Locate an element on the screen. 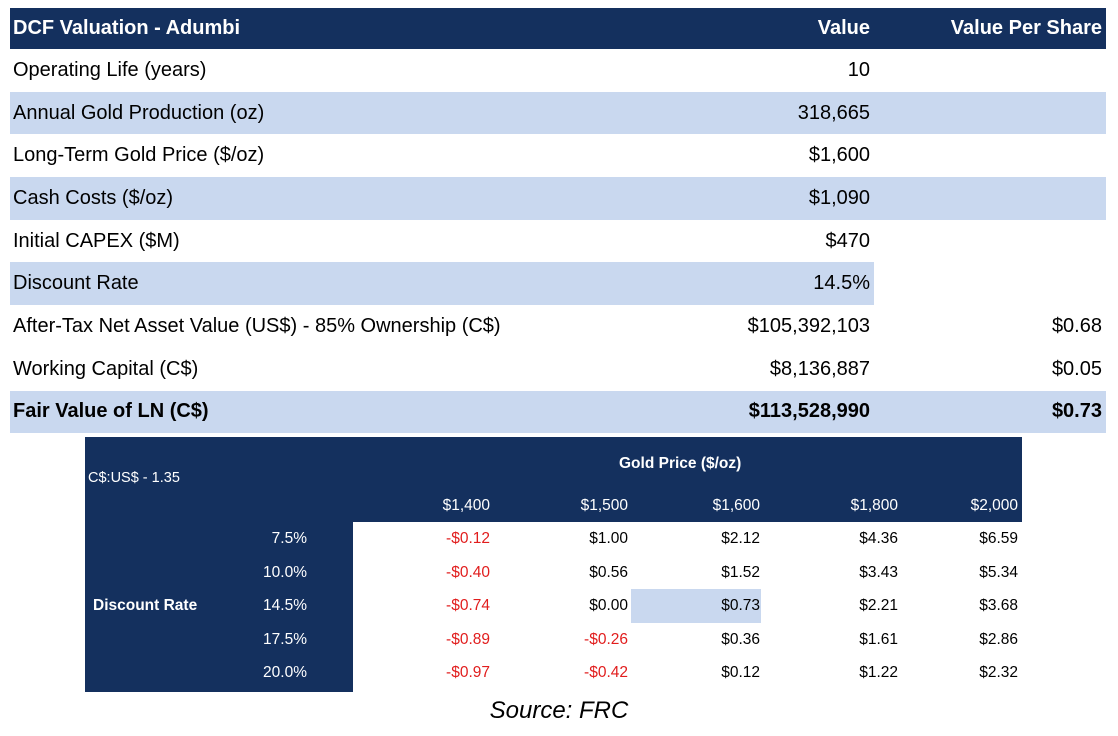  row-value: 10 is located at coordinates (858, 69).